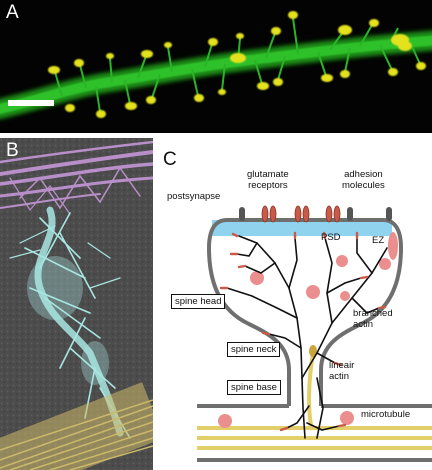  What do you see at coordinates (31, 103) in the screenshot?
I see `scale-bar` at bounding box center [31, 103].